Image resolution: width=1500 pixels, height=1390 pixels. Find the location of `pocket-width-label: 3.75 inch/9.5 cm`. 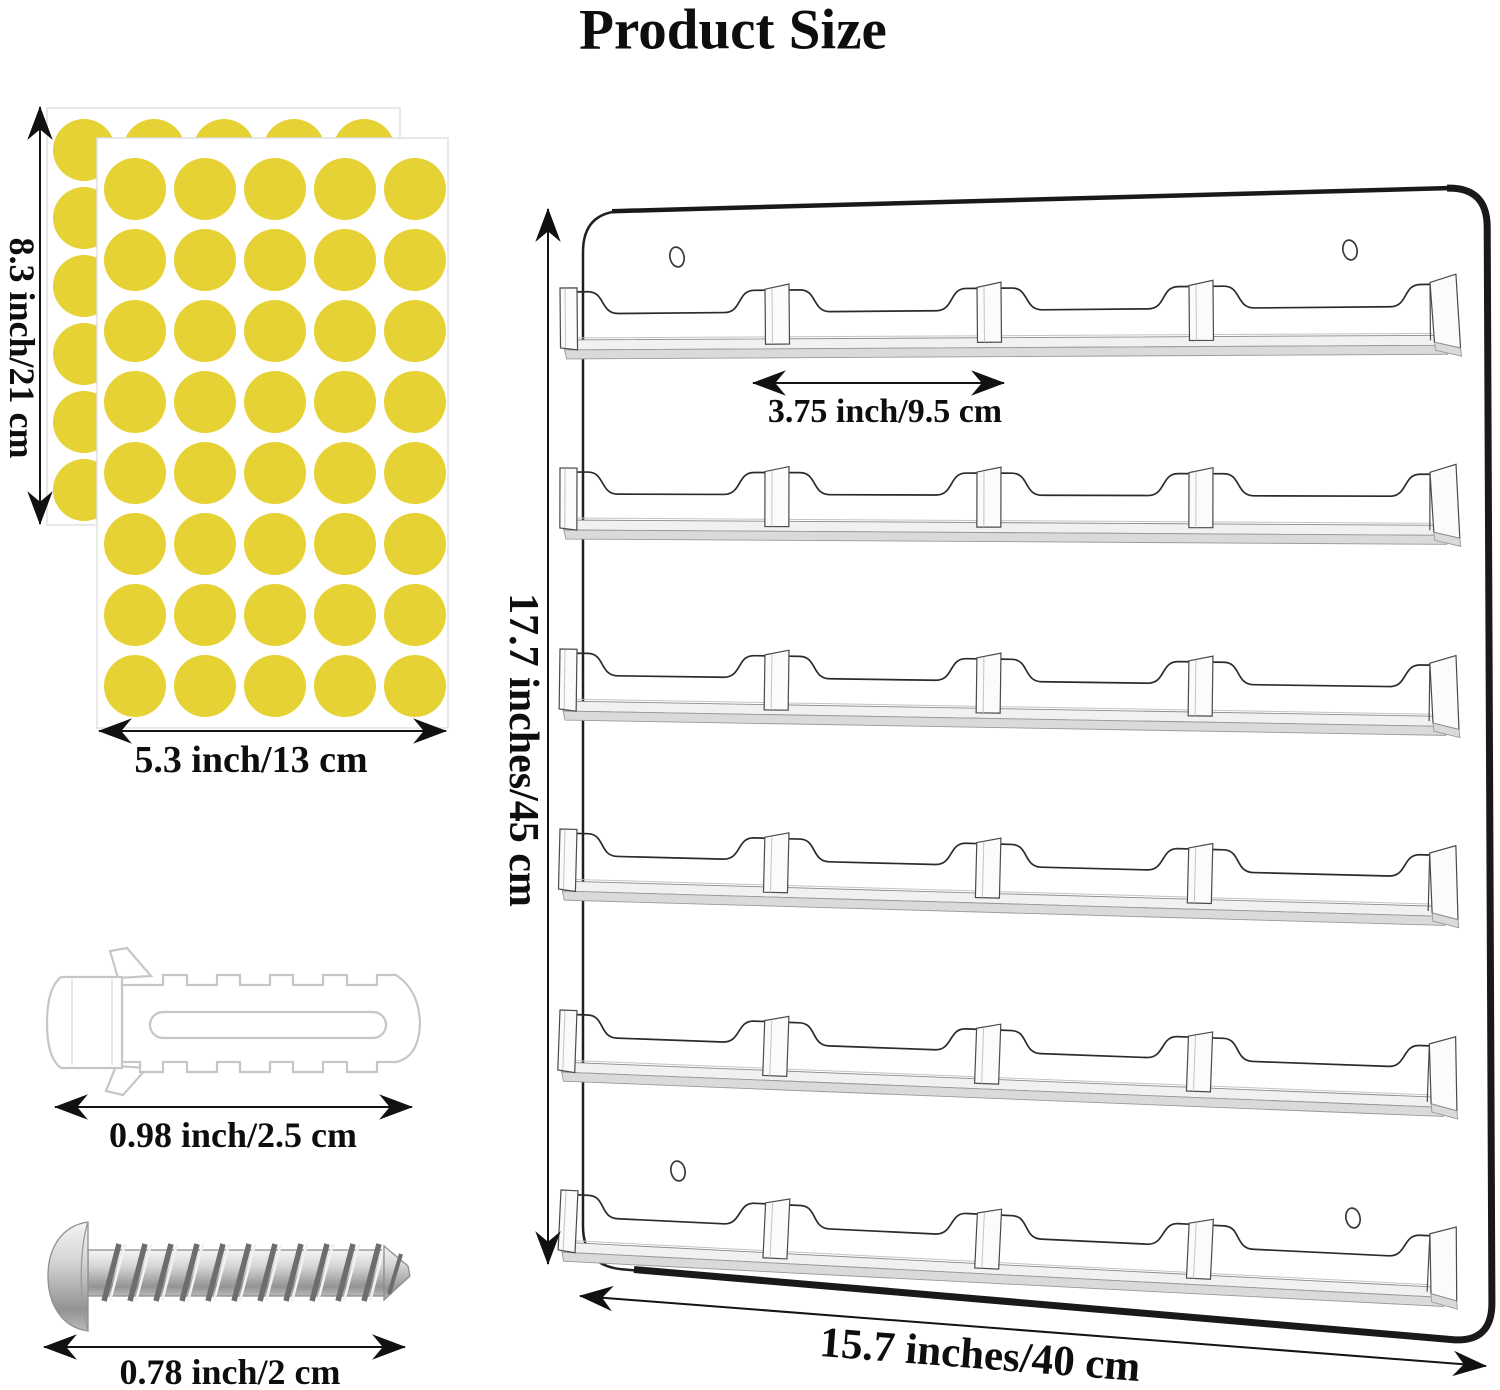

pocket-width-label: 3.75 inch/9.5 cm is located at coordinates (885, 411).